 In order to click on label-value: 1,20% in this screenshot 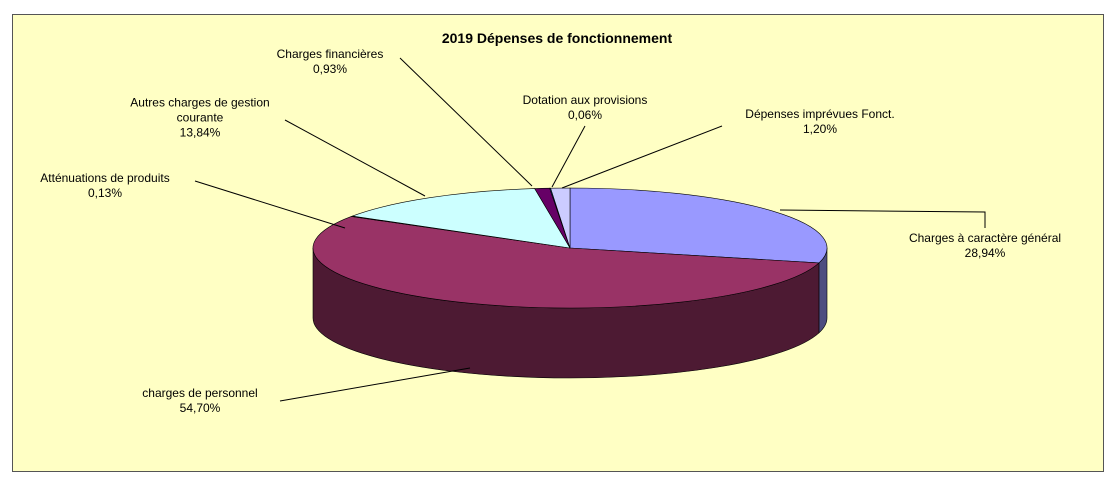, I will do `click(820, 129)`.